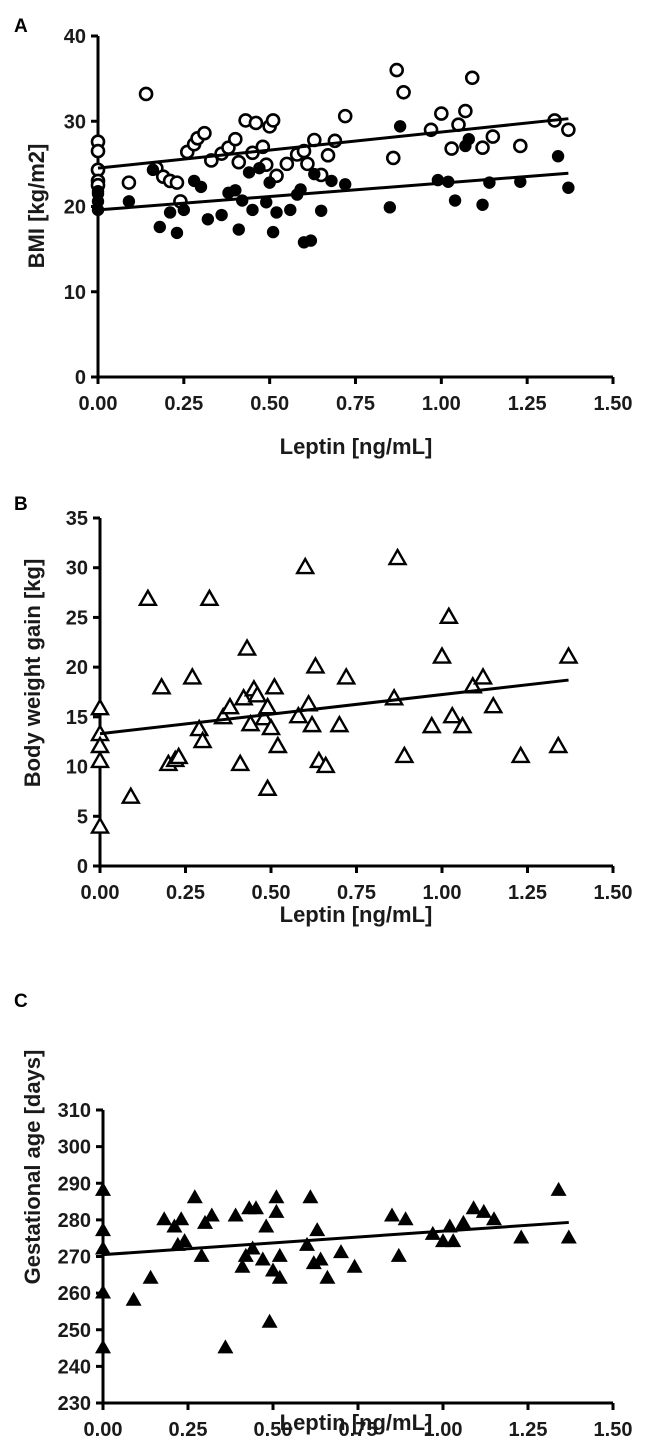  Describe the element at coordinates (356, 446) in the screenshot. I see `x-axis-title-a: Leptin [ng/mL]` at that location.